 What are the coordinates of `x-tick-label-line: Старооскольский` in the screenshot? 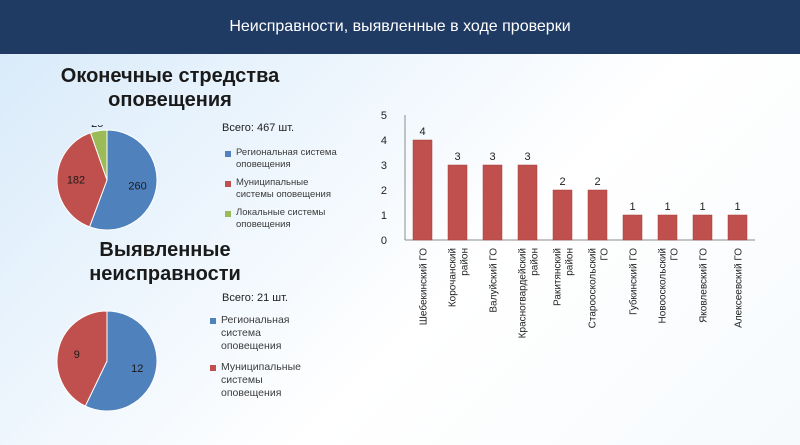 It's located at (593, 288).